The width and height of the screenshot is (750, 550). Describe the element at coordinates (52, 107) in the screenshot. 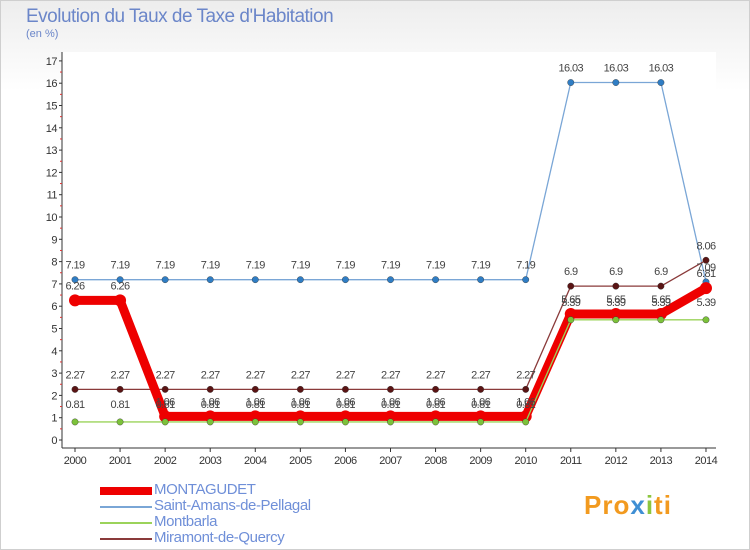

I see `y-tick-label: 15` at that location.